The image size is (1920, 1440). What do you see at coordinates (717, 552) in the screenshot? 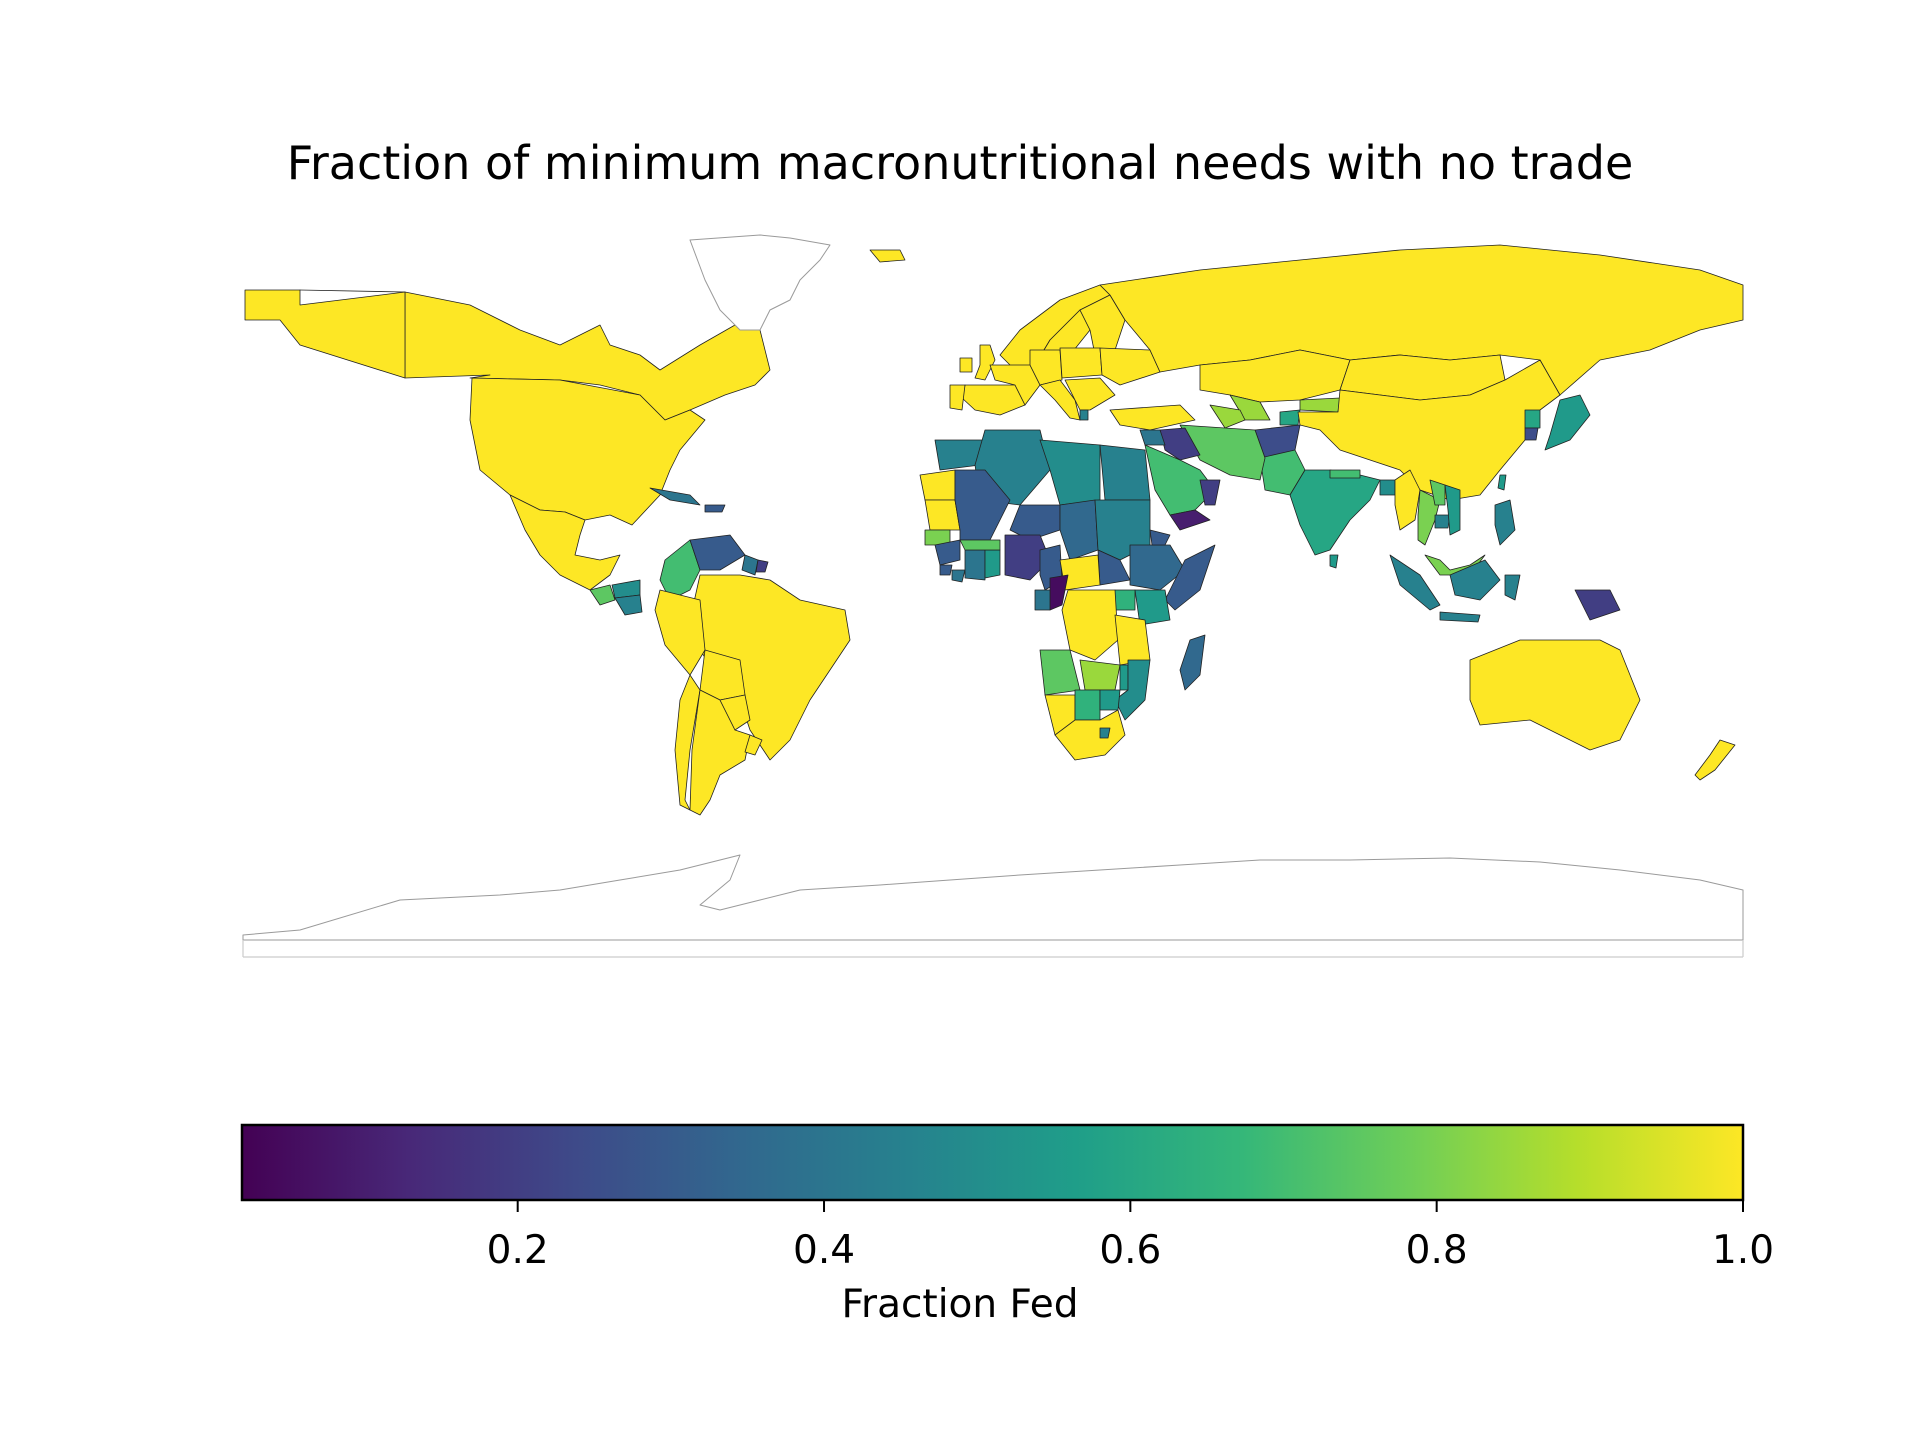
I see `country-venezuela` at bounding box center [717, 552].